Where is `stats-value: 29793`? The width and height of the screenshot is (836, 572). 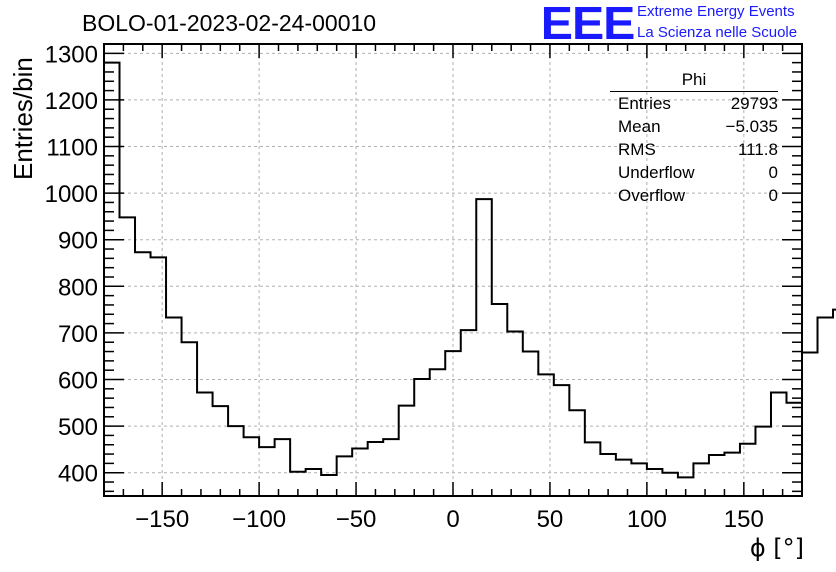 stats-value: 29793 is located at coordinates (754, 103).